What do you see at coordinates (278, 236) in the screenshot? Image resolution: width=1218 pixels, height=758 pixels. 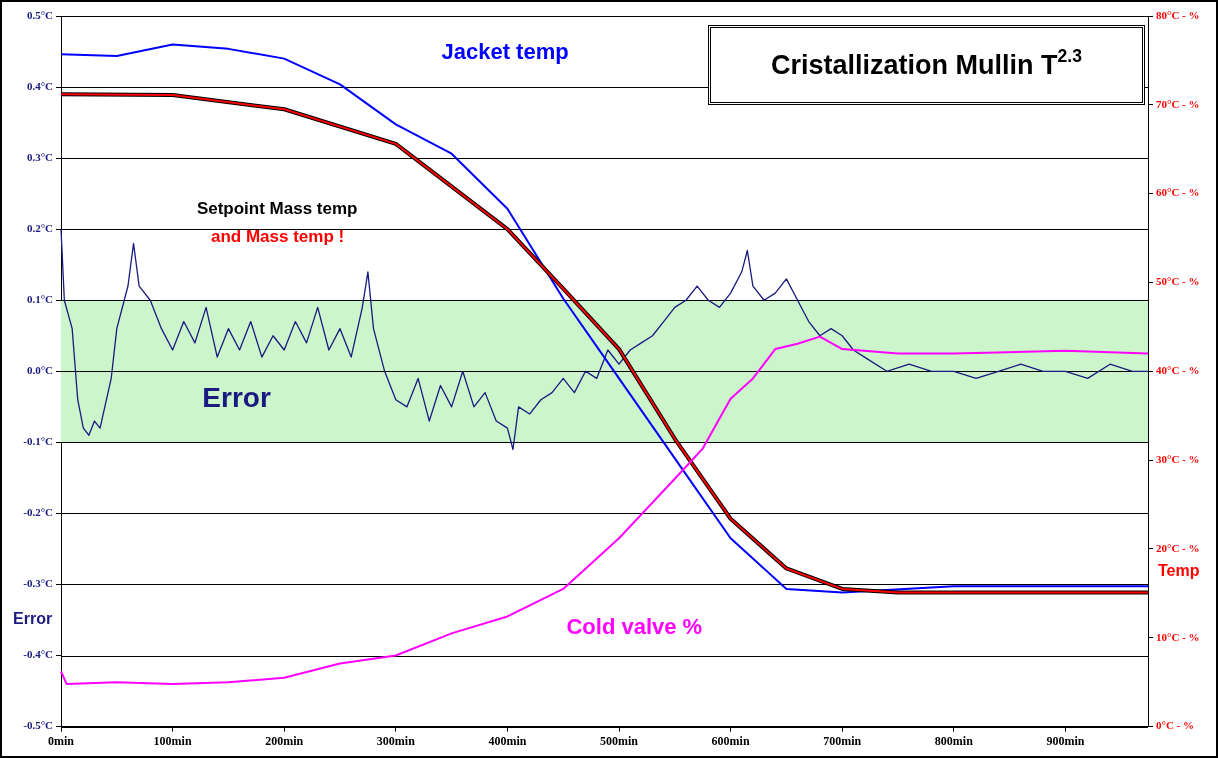 I see `text: and Mass temp !` at bounding box center [278, 236].